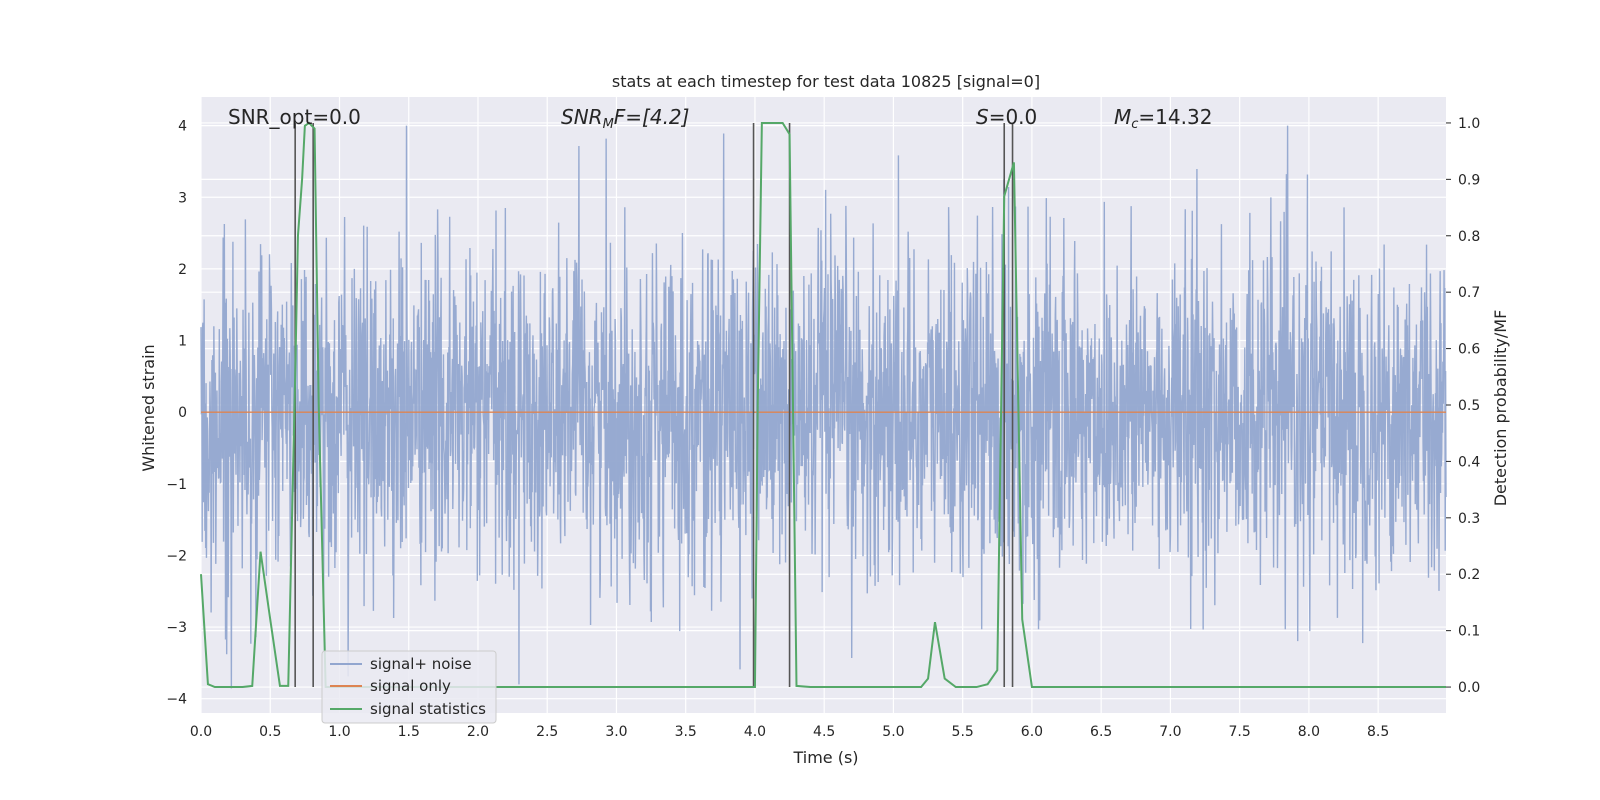  What do you see at coordinates (428, 709) in the screenshot?
I see `legend-label-signal-statistics: signal statistics` at bounding box center [428, 709].